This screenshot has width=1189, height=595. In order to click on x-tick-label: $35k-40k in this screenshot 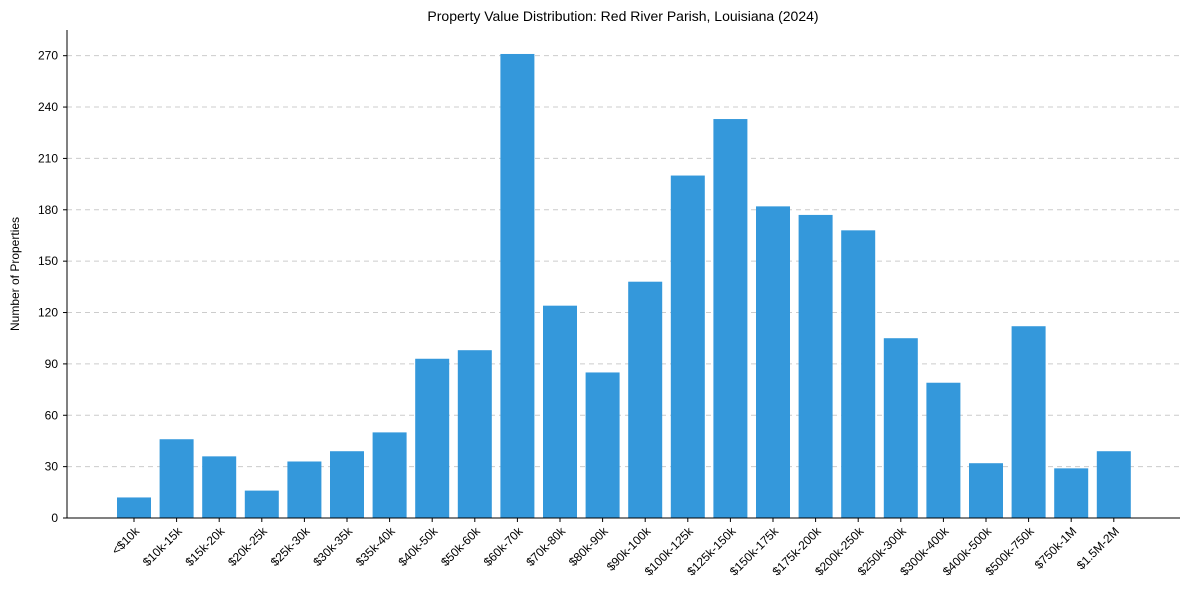, I will do `click(376, 547)`.